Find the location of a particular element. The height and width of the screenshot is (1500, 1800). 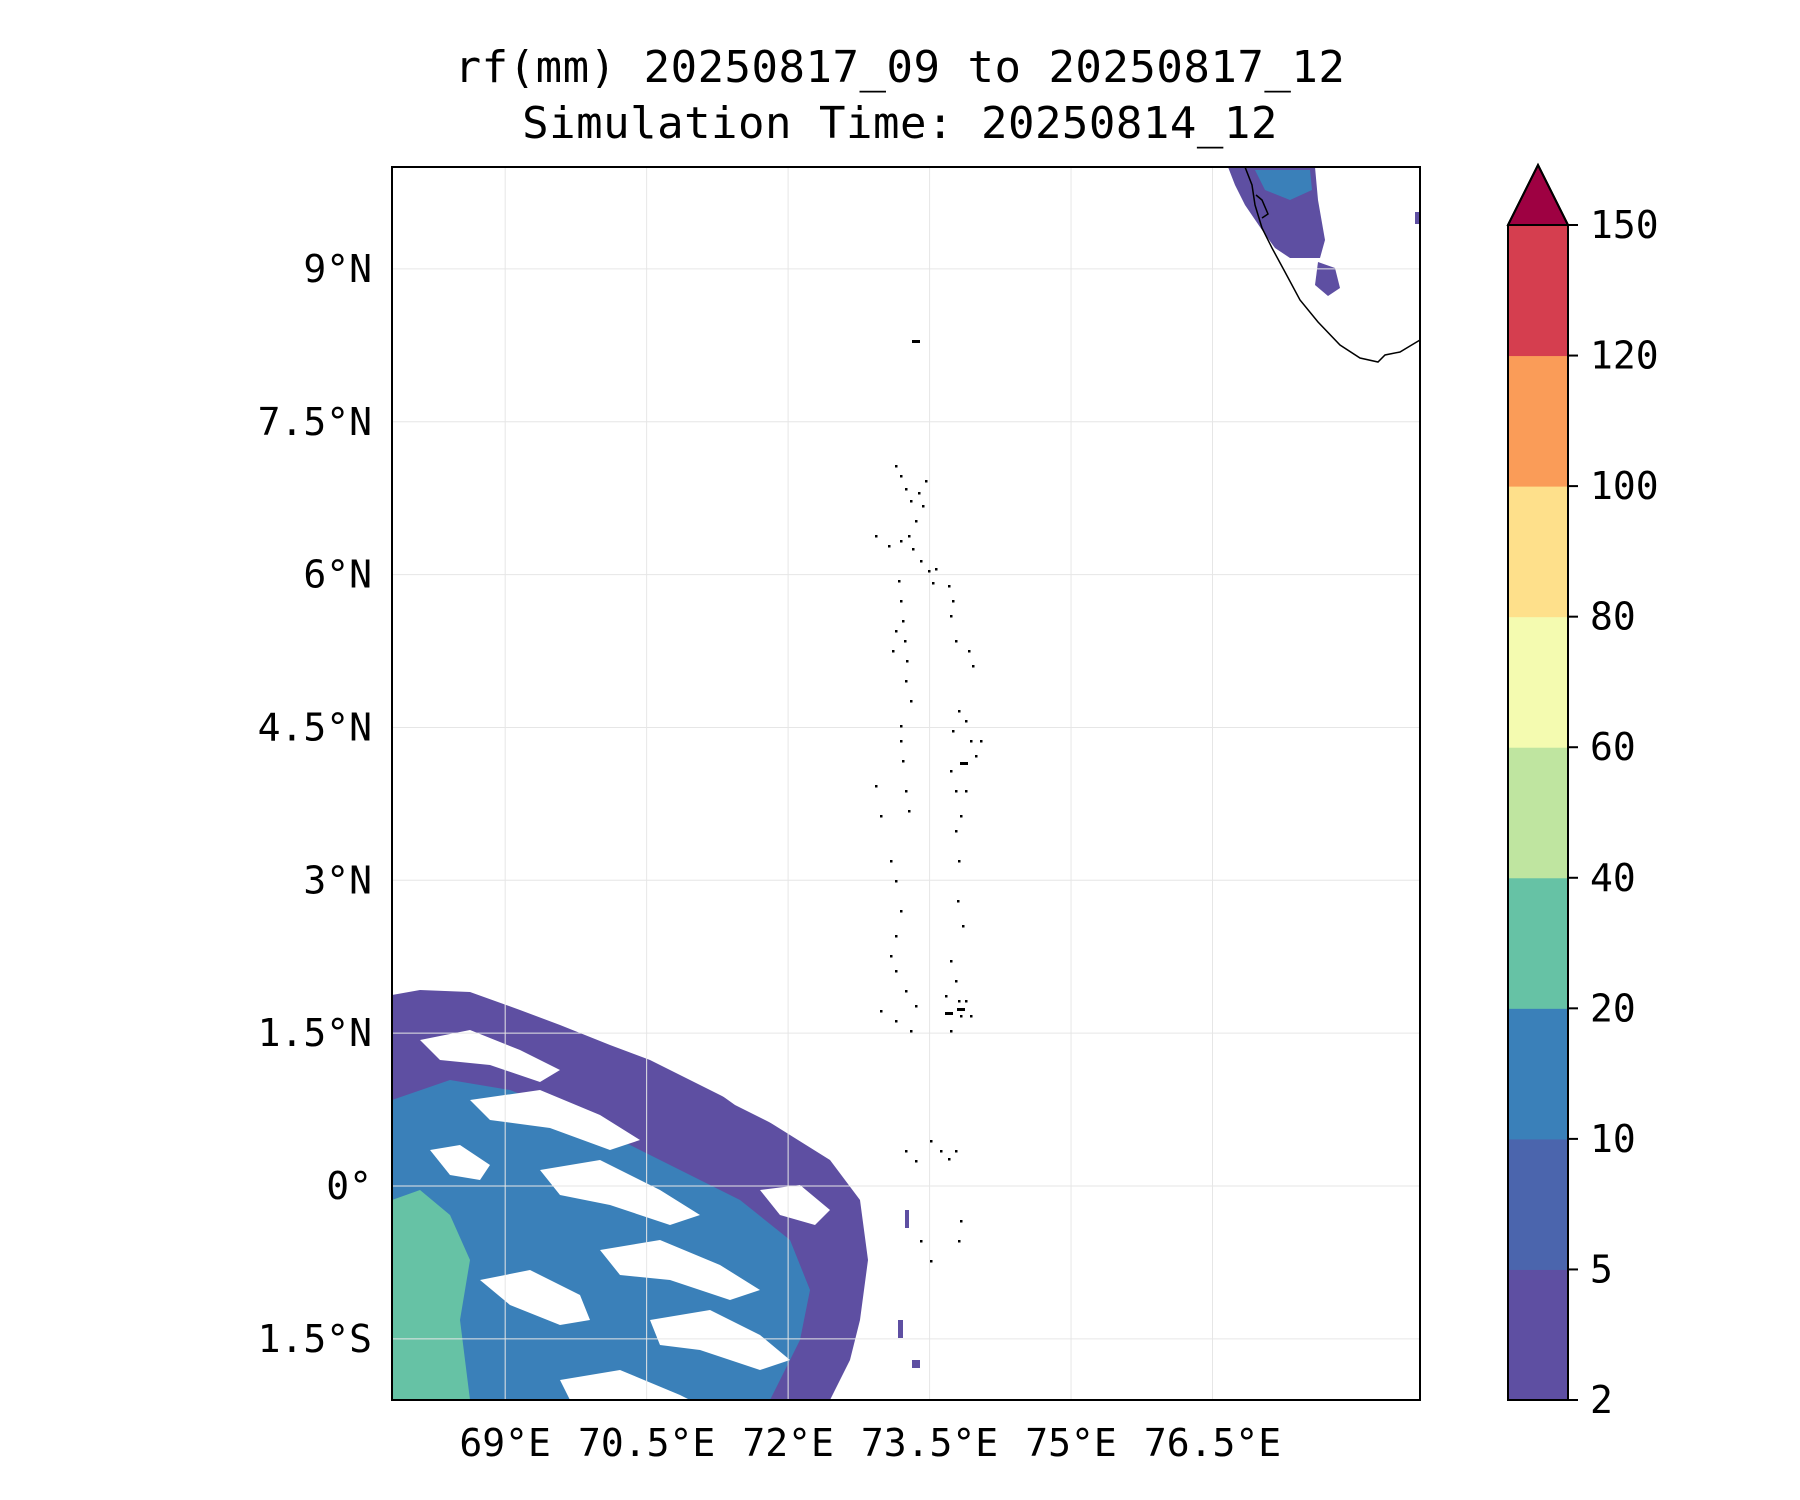

latitude-tick-label: 9°N is located at coordinates (337, 269).